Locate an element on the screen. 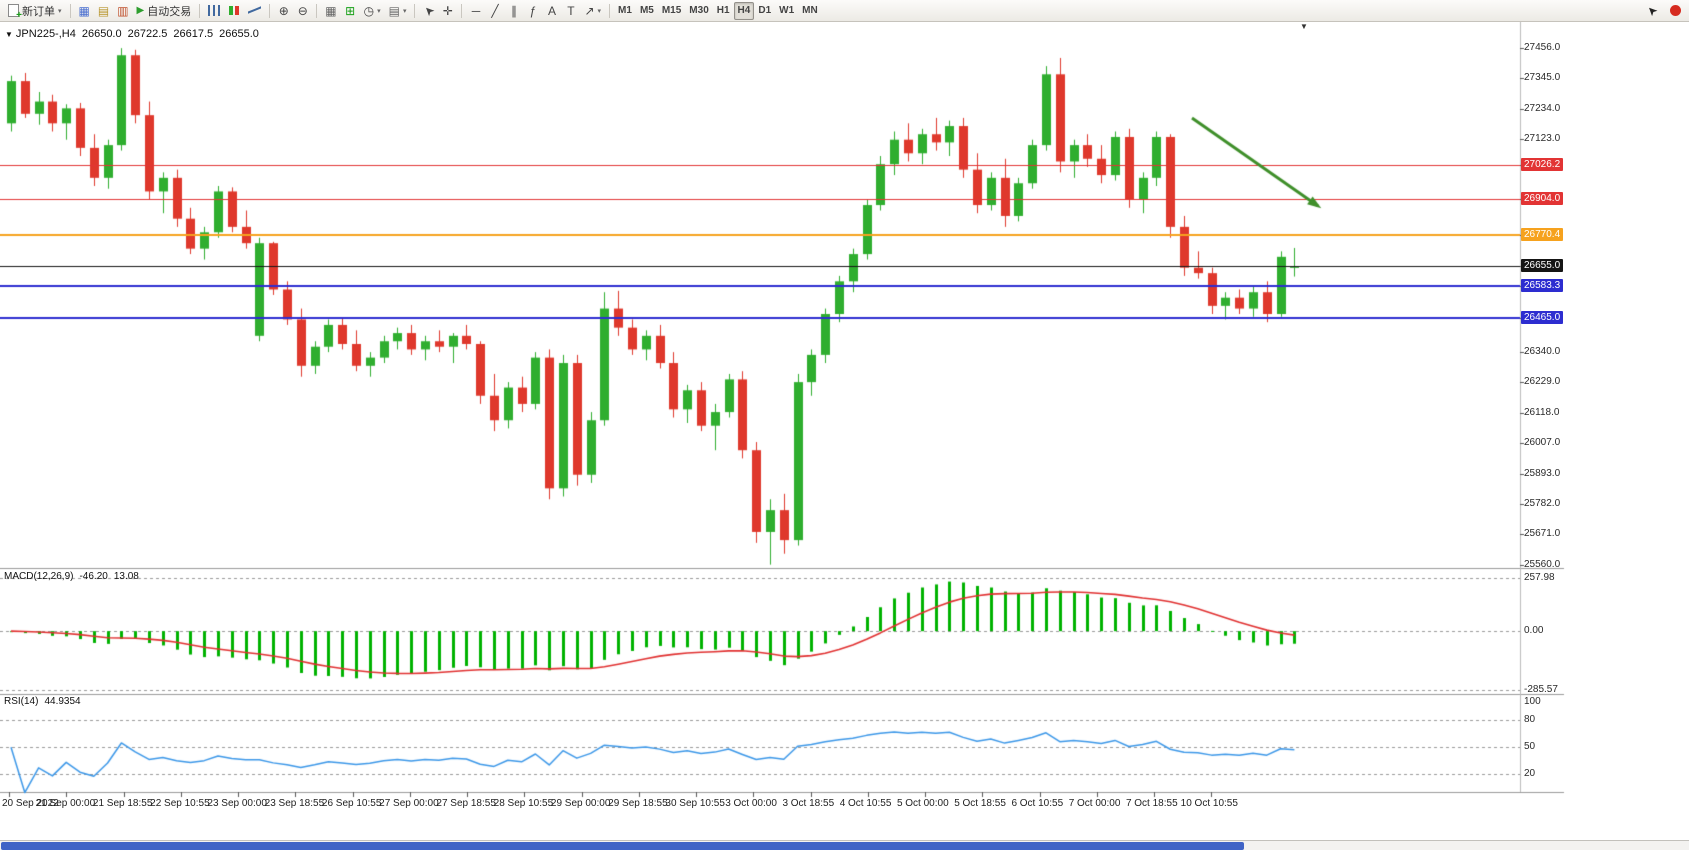  tile-windows-icon: ▦ is located at coordinates (331, 10).